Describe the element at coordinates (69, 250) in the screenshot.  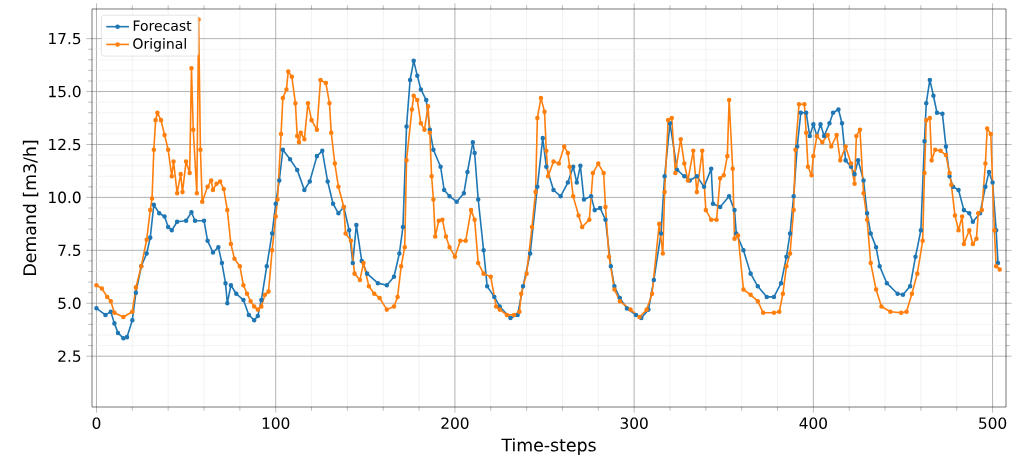
I see `y-tick-label: 7.5` at that location.